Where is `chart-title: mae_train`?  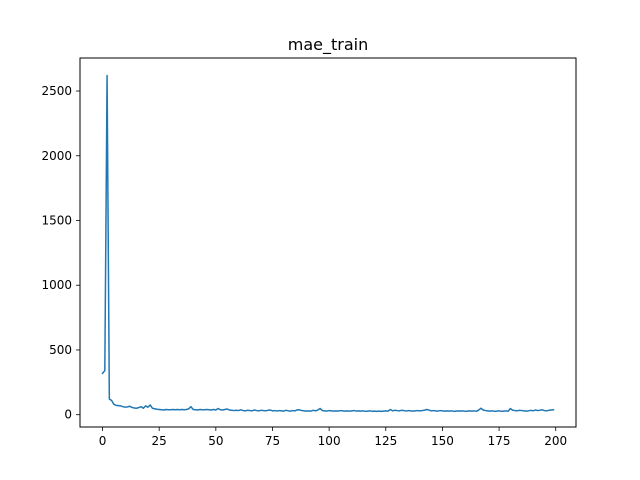 chart-title: mae_train is located at coordinates (328, 45).